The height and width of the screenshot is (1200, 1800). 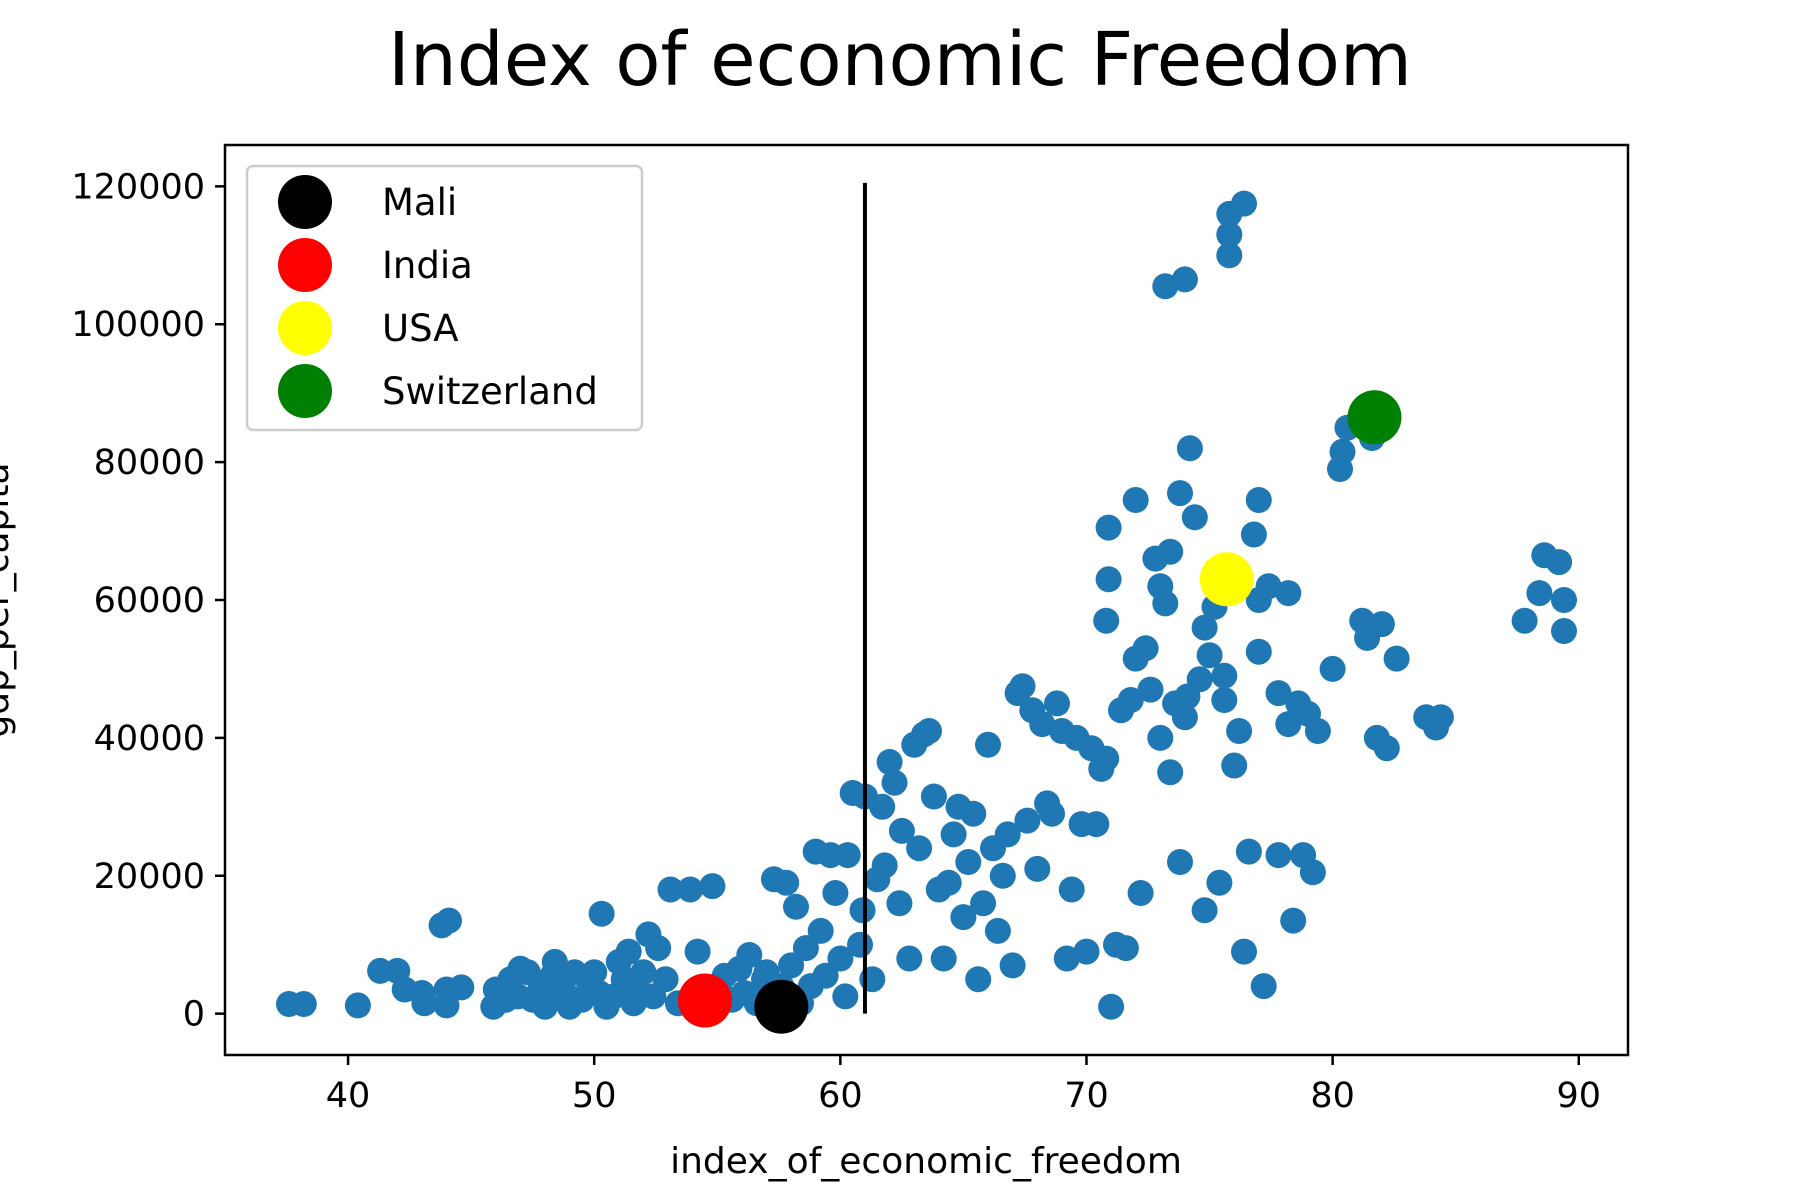 I want to click on x-tick-label-50: 50, so click(x=594, y=1096).